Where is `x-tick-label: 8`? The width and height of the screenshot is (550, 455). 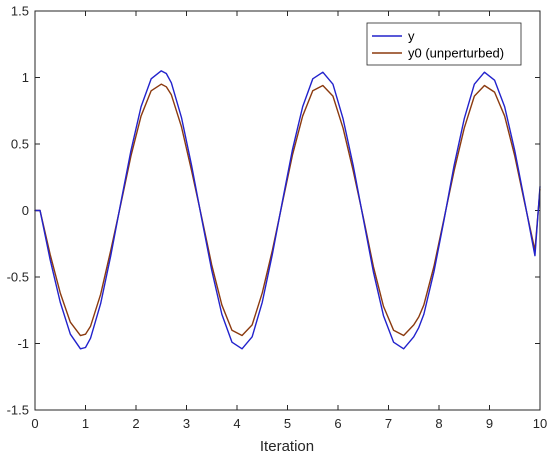
x-tick-label: 8 is located at coordinates (438, 423).